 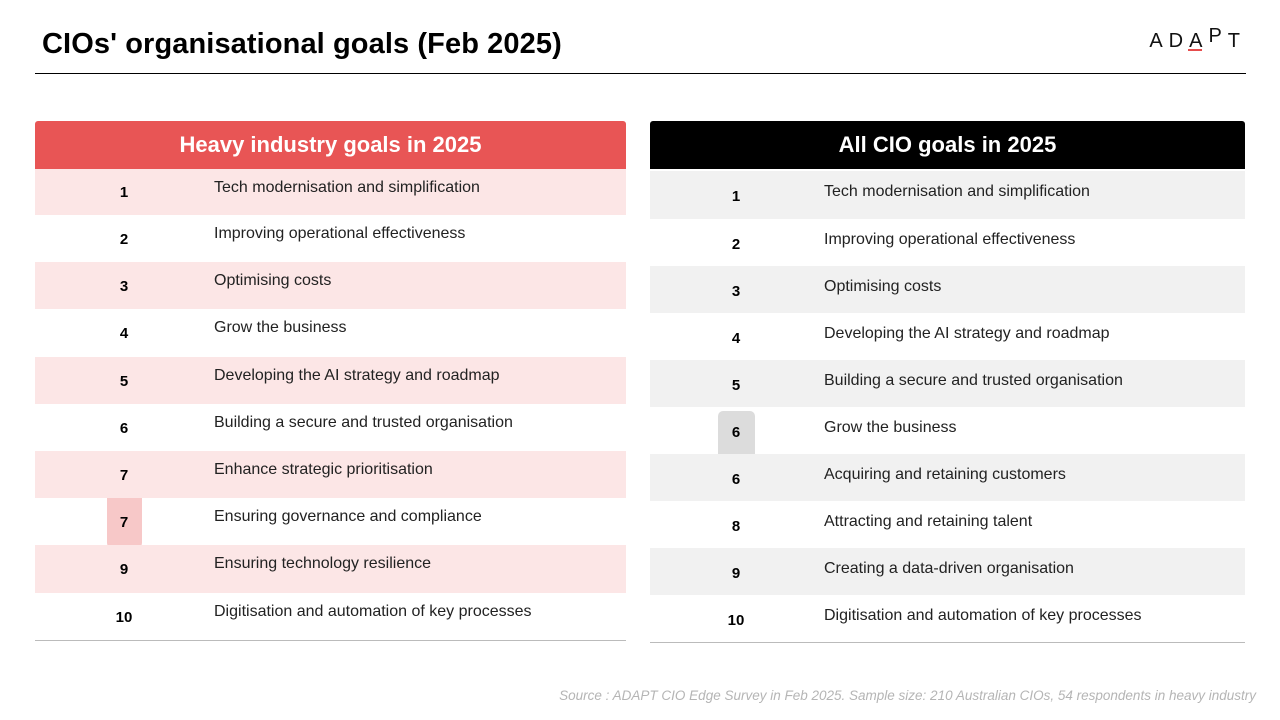 What do you see at coordinates (330, 145) in the screenshot?
I see `heavy-industry-header: Heavy industry goals in 2025` at bounding box center [330, 145].